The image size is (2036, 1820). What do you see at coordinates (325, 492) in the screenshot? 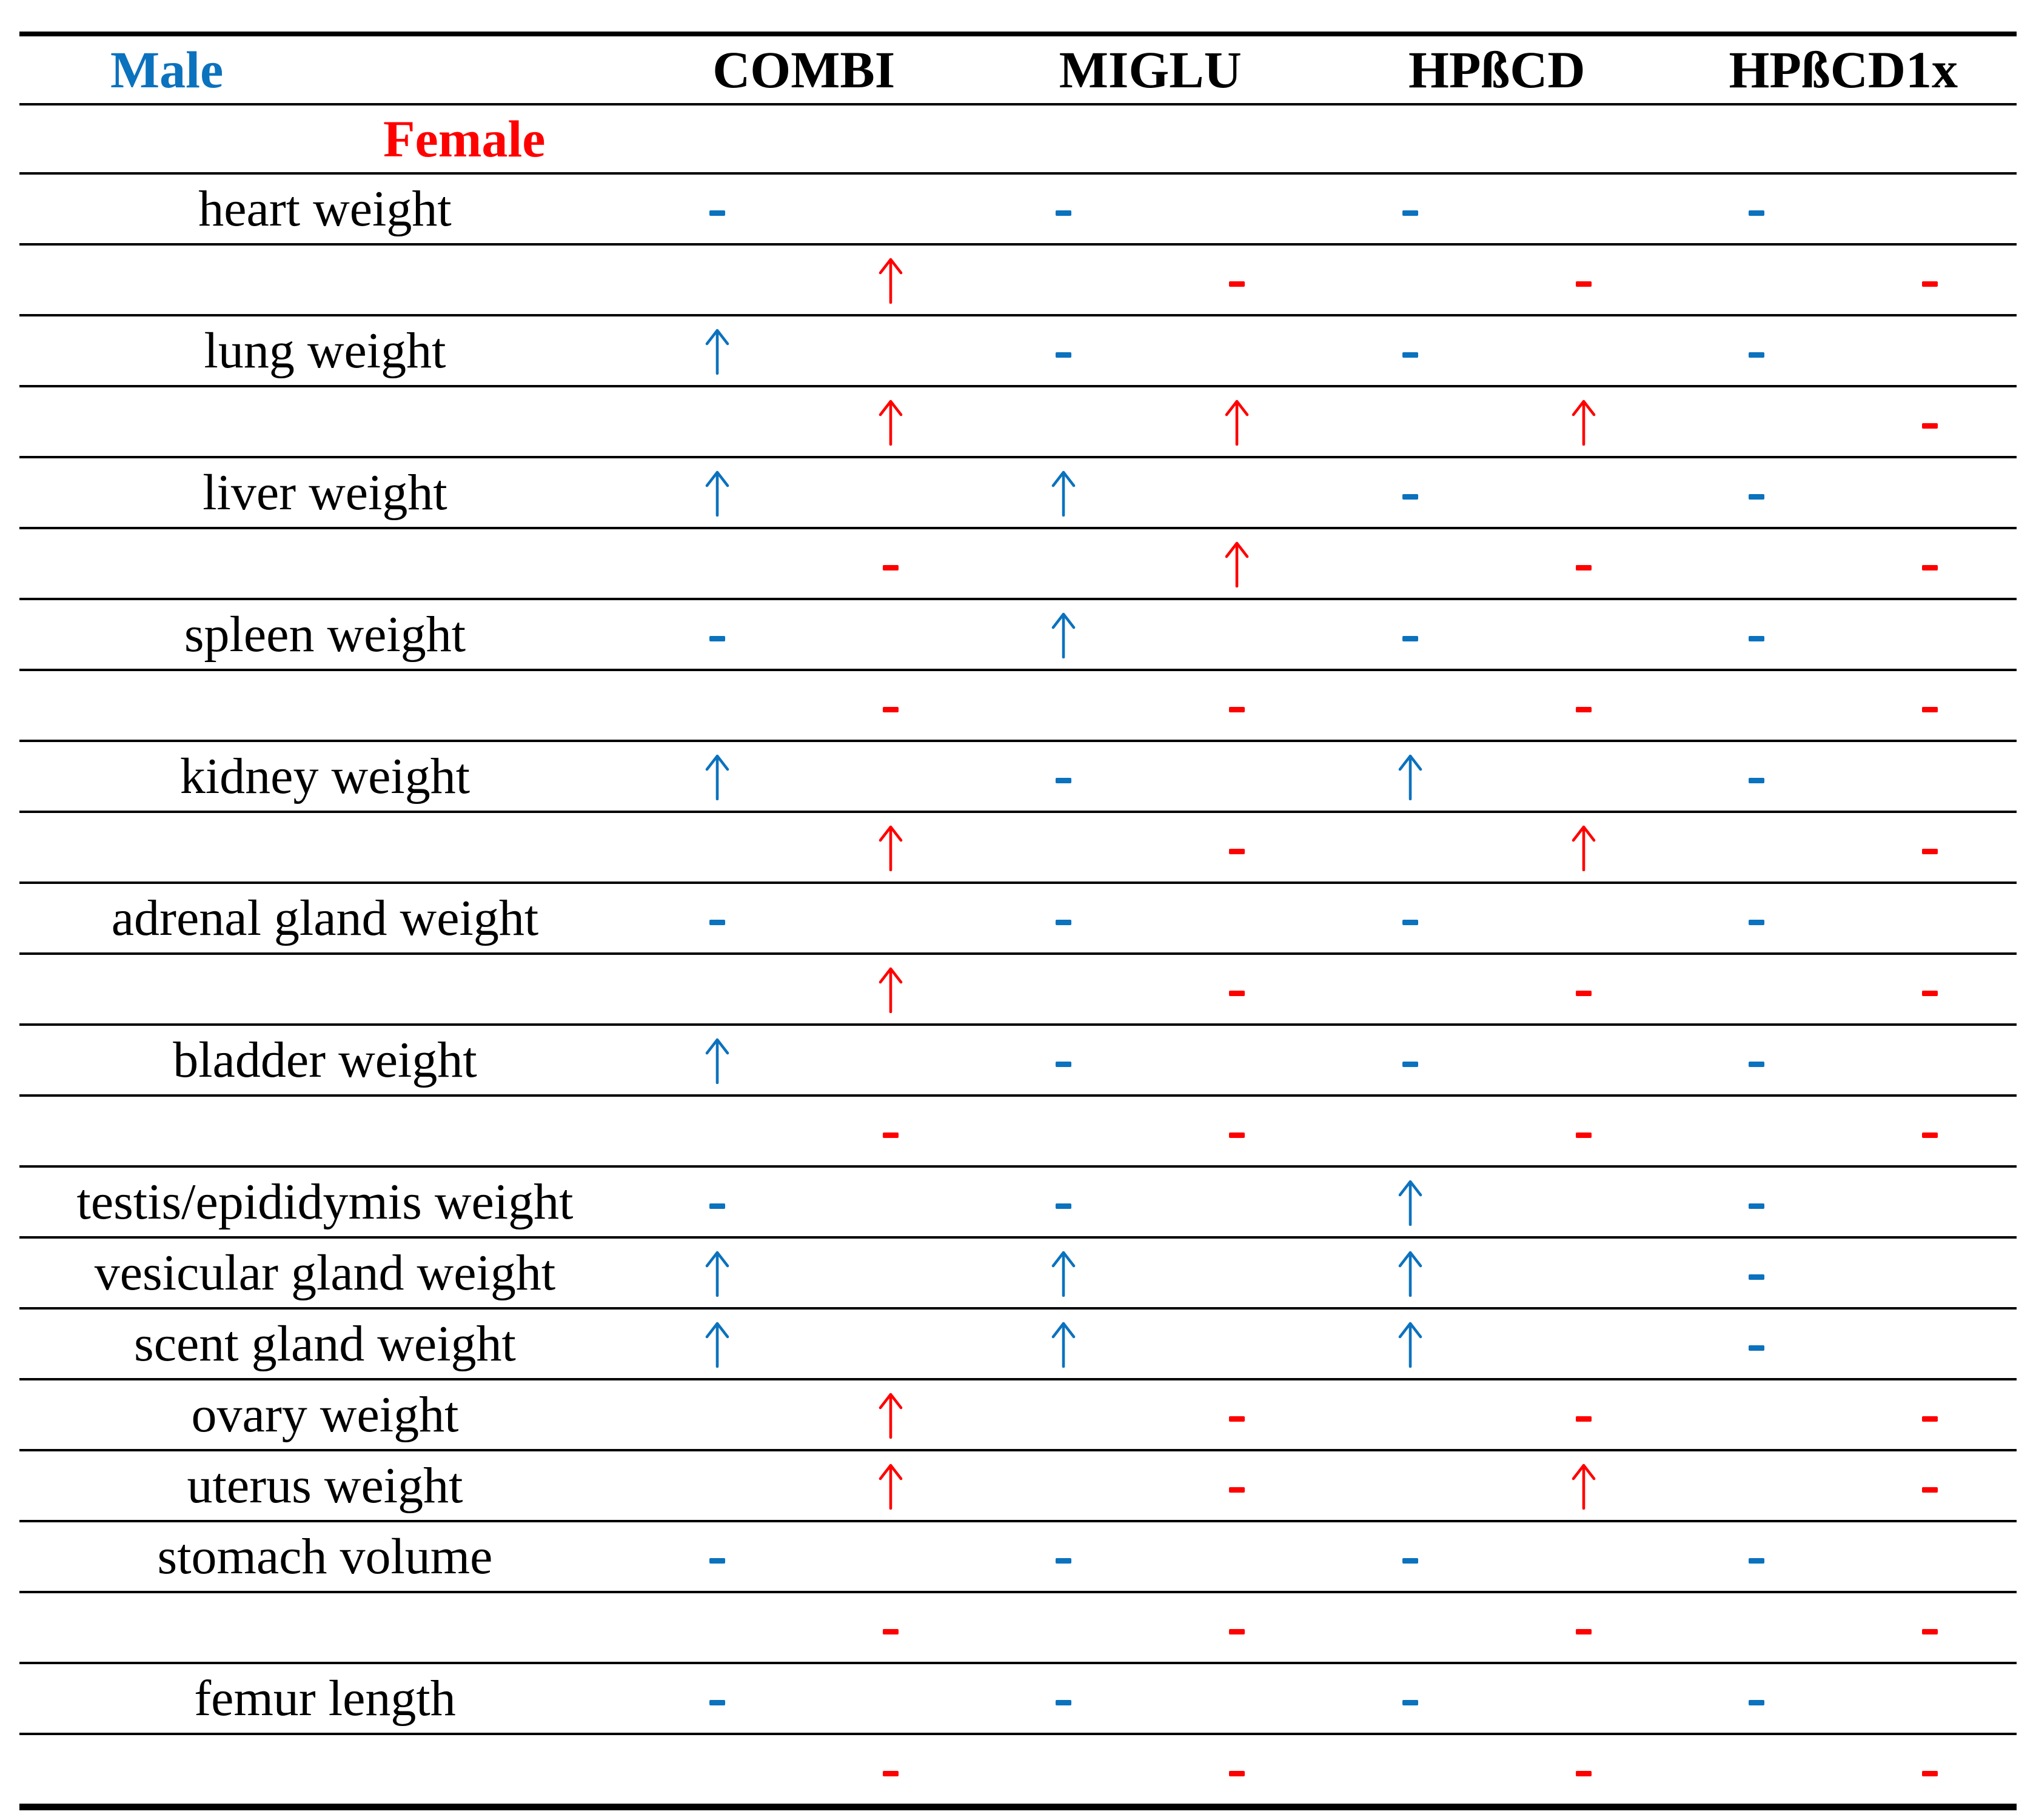
I see `row-label: liver weight` at bounding box center [325, 492].